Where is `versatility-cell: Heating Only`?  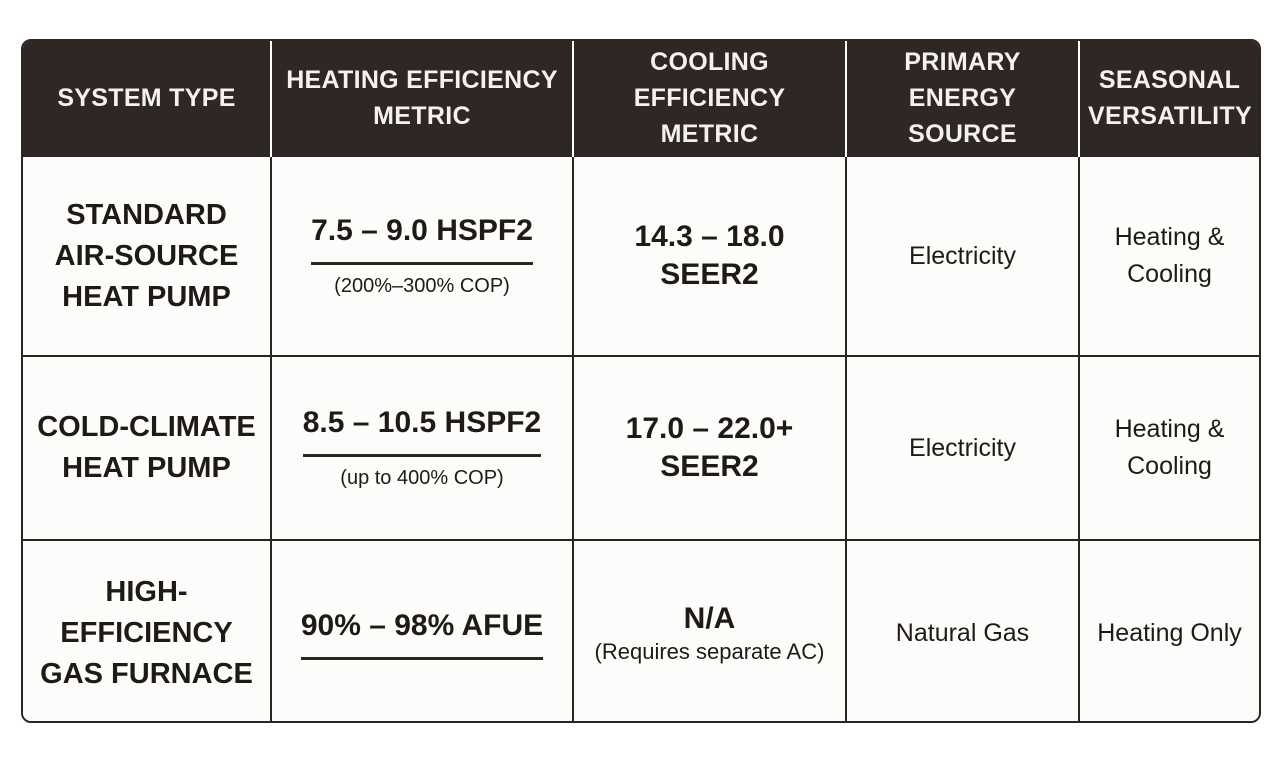 versatility-cell: Heating Only is located at coordinates (1168, 630).